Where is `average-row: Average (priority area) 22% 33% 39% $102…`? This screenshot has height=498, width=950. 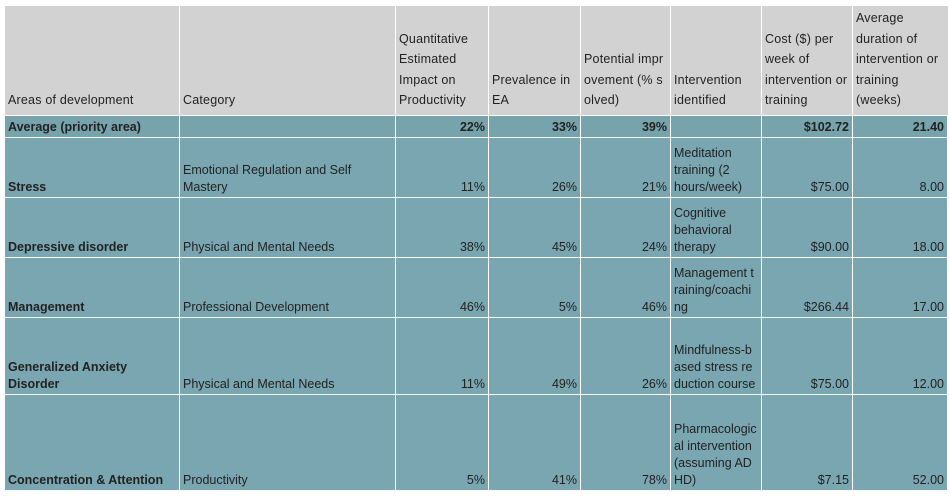 average-row: Average (priority area) 22% 33% 39% $102… is located at coordinates (476, 126).